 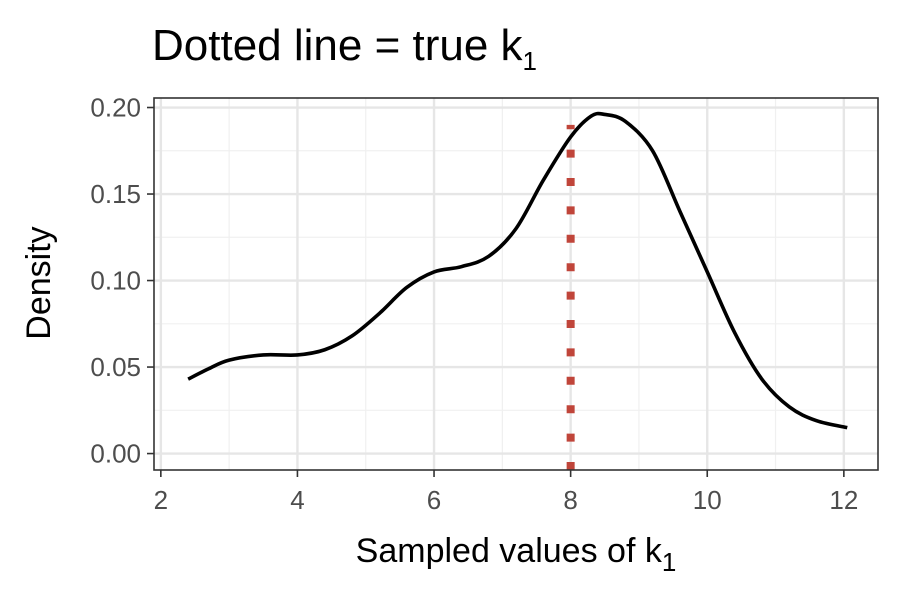 I want to click on y-tick-label: 0.05, so click(x=115, y=367).